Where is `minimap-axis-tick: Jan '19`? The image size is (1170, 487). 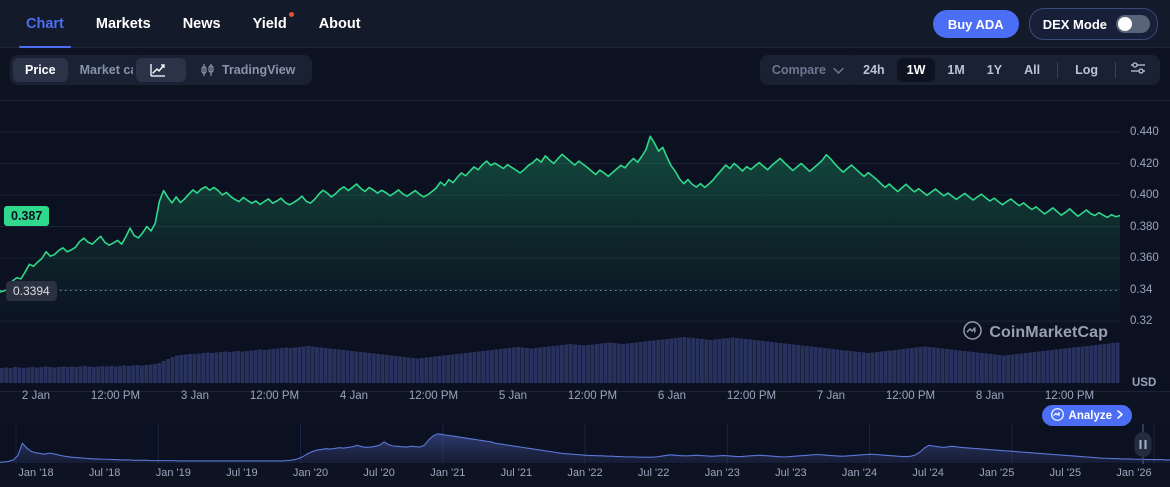 minimap-axis-tick: Jan '19 is located at coordinates (173, 473).